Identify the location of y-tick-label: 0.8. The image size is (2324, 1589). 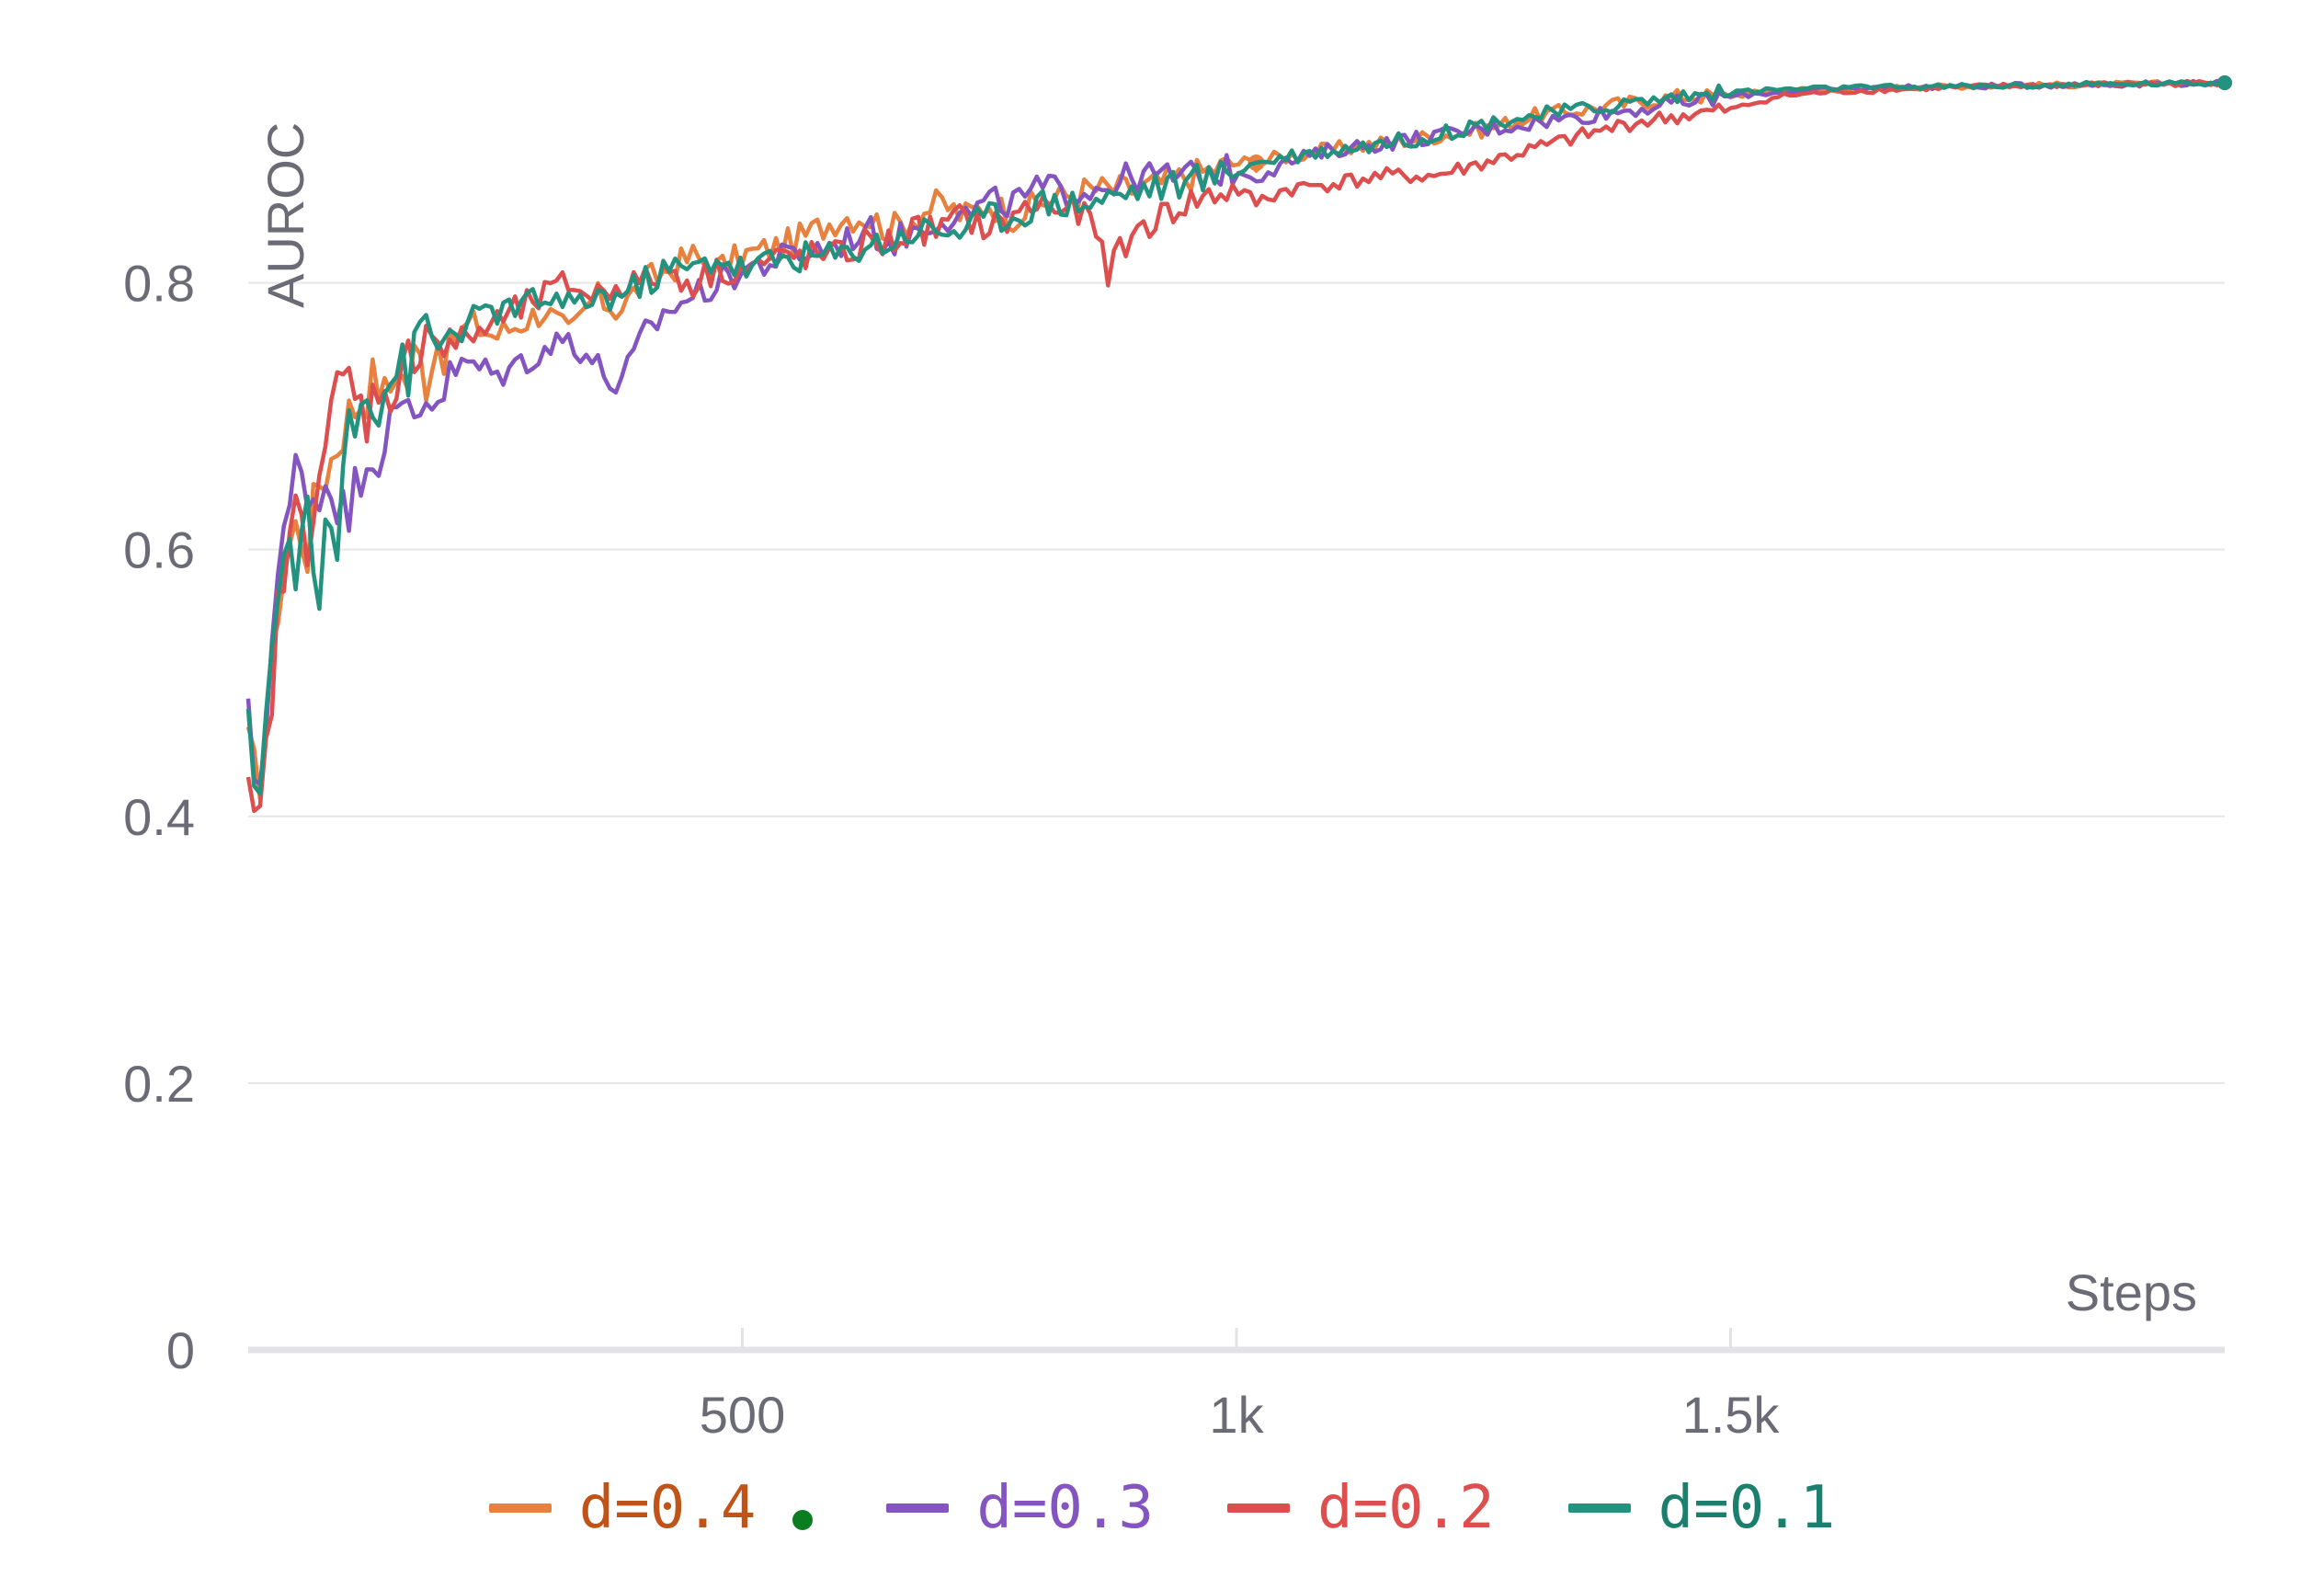
(159, 284).